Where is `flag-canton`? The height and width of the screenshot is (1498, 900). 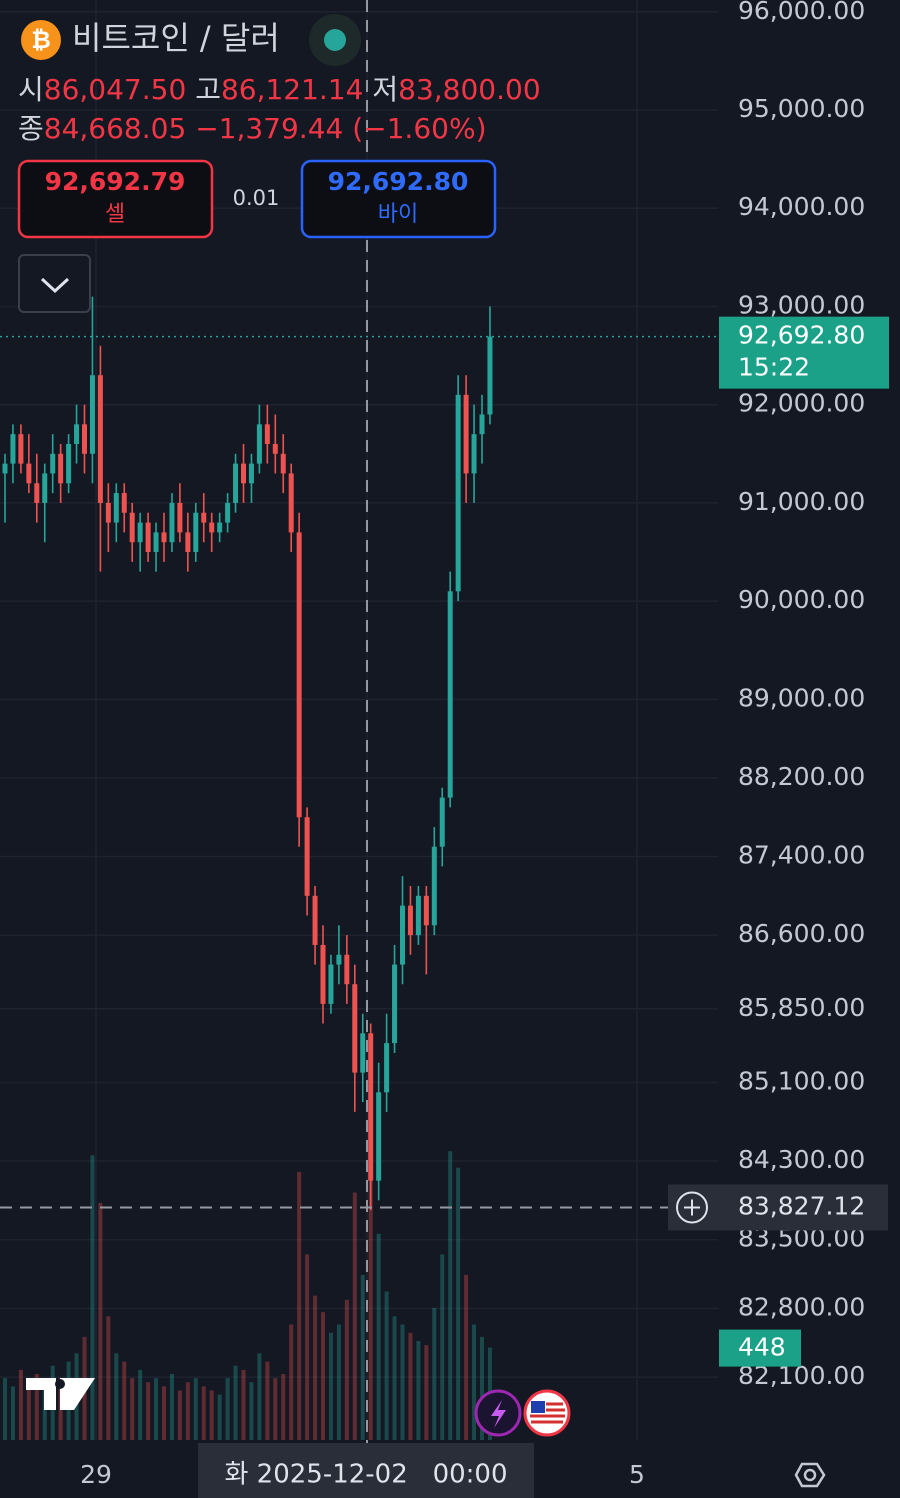 flag-canton is located at coordinates (538, 1407).